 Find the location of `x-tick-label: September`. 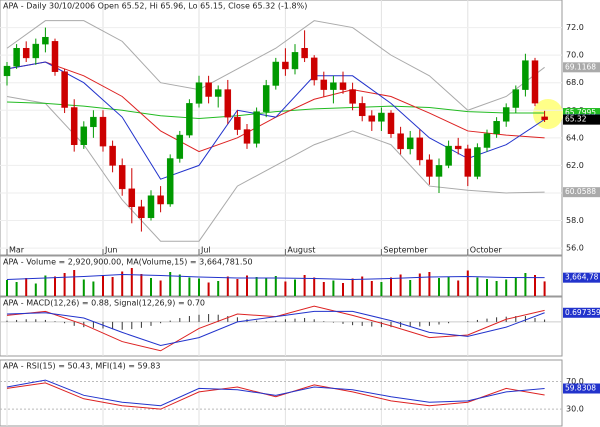

x-tick-label: September is located at coordinates (405, 250).